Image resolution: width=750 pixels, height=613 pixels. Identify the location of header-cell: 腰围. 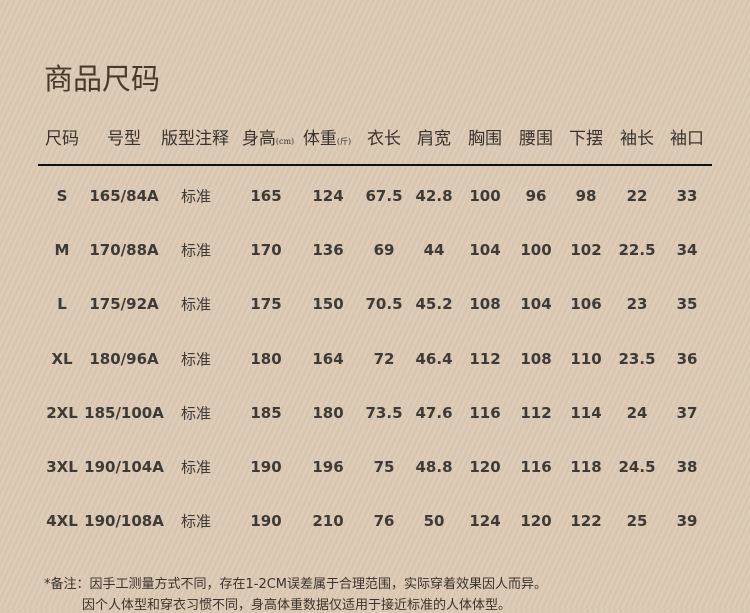
(536, 136).